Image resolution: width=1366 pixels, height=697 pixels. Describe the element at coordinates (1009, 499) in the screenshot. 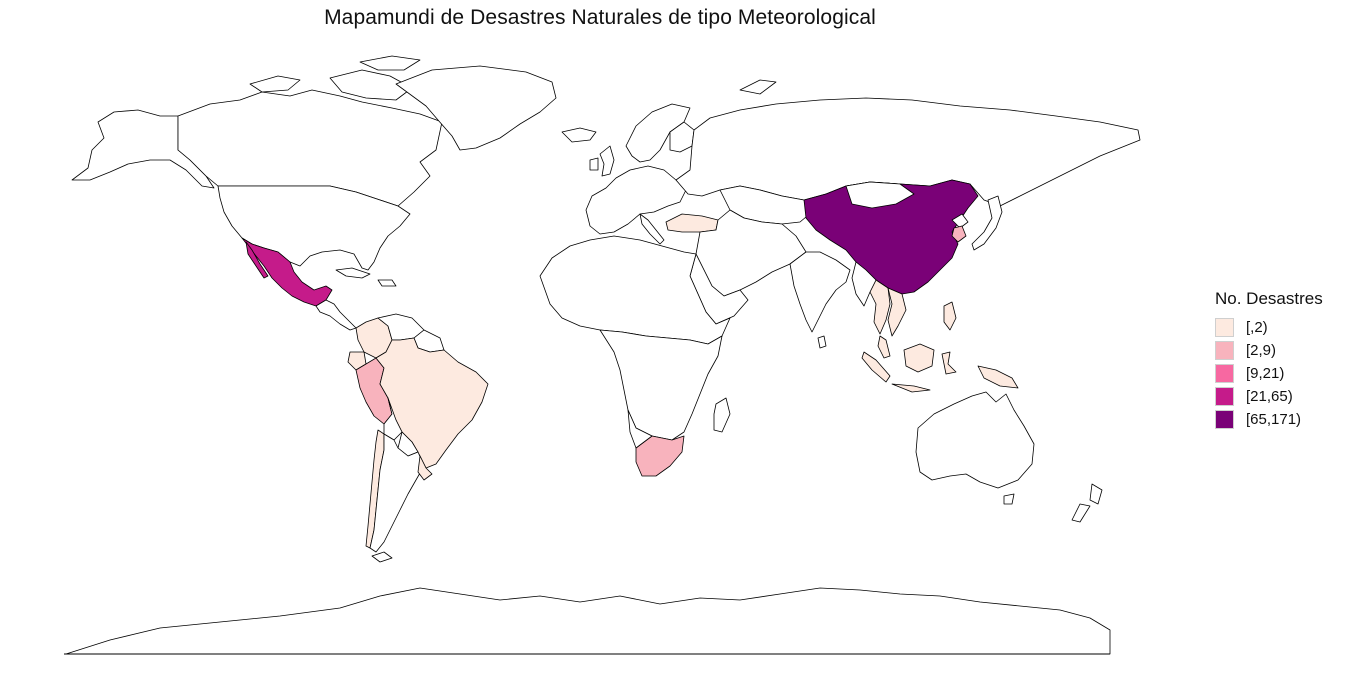

I see `country-australia-tasmania` at that location.